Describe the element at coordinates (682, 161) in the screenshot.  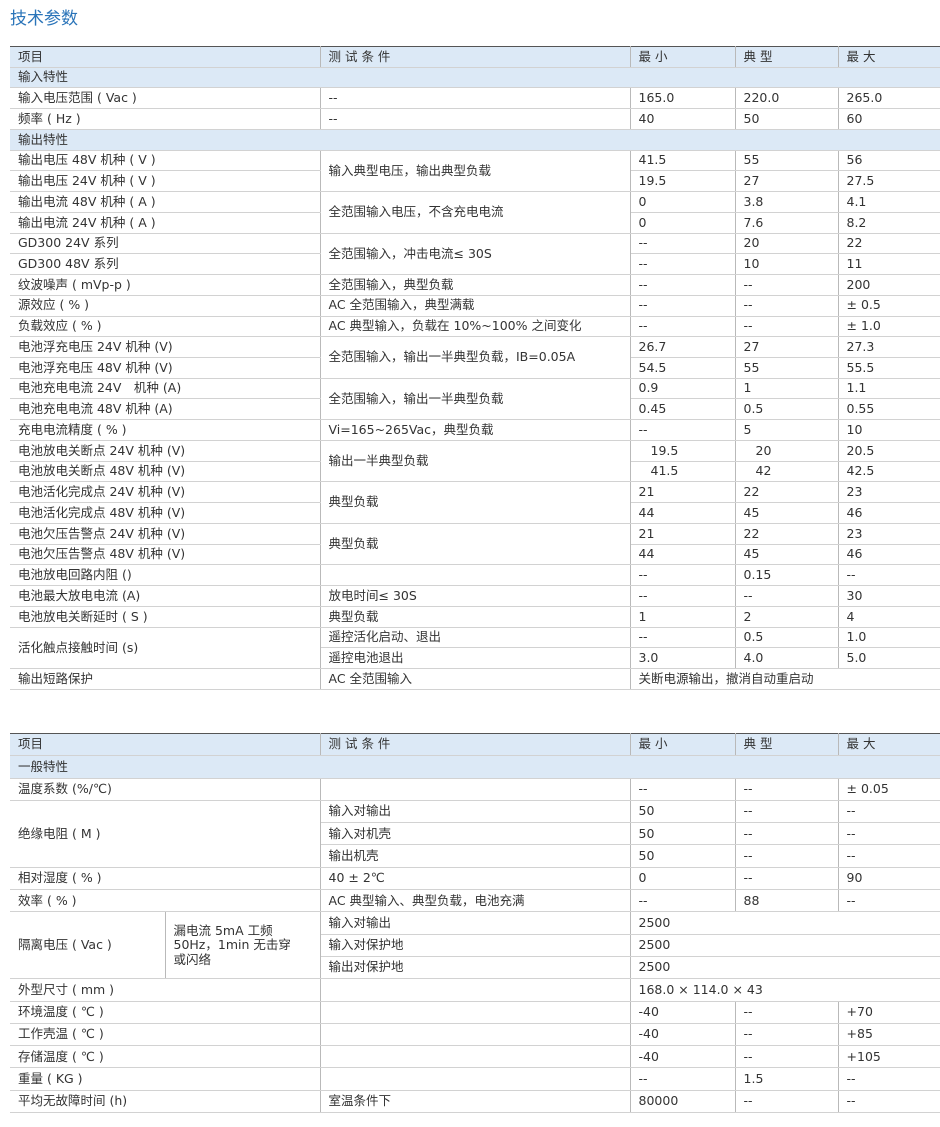
I see `cell: 41.5` at that location.